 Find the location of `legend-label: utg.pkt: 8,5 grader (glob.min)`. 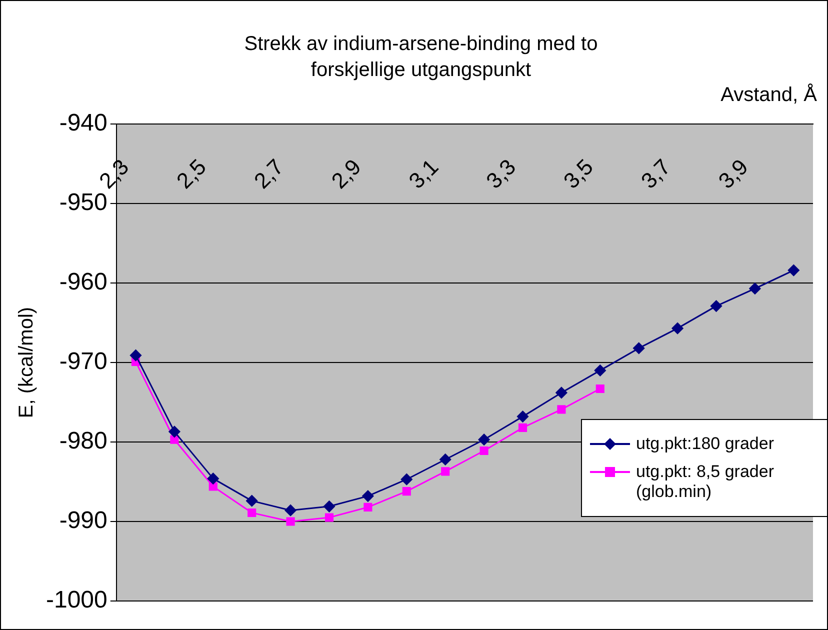

legend-label: utg.pkt: 8,5 grader (glob.min) is located at coordinates (705, 482).